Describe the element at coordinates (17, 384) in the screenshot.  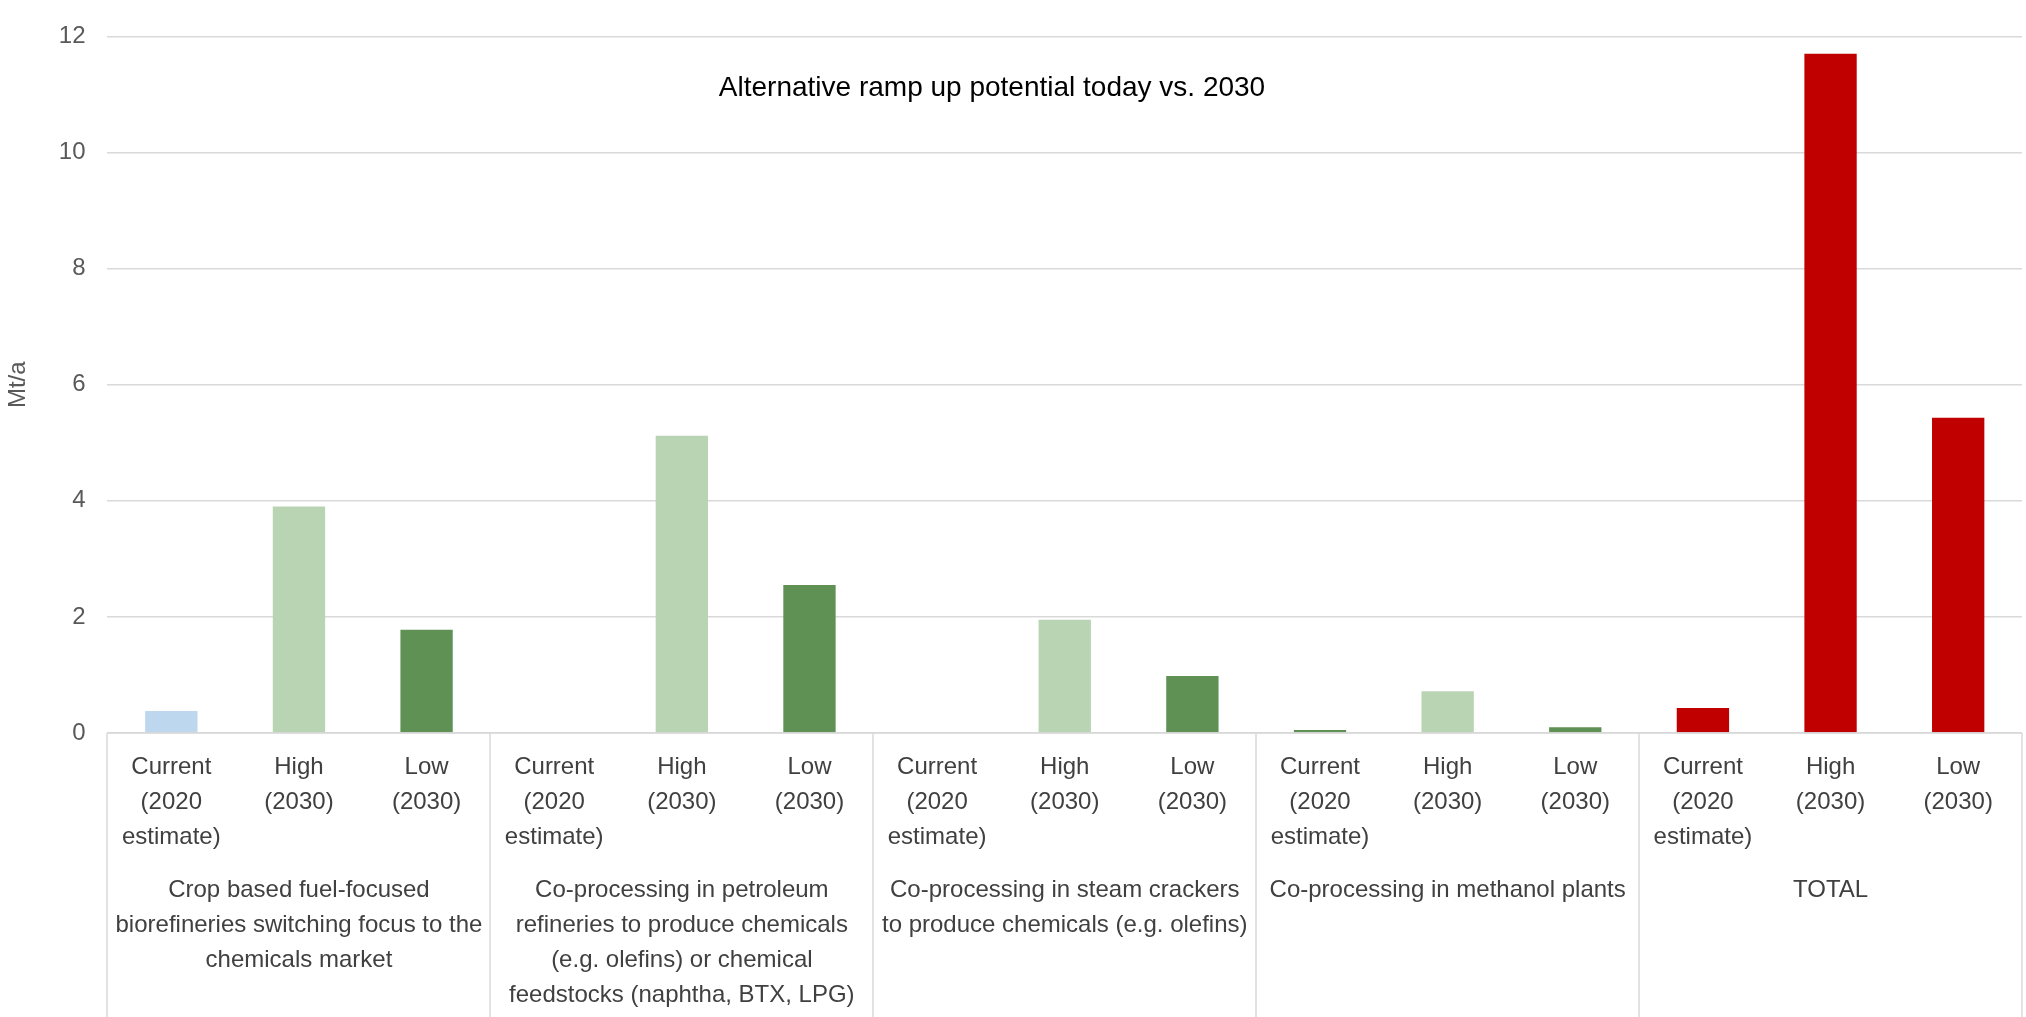
I see `y-axis-title: Mt/a` at that location.